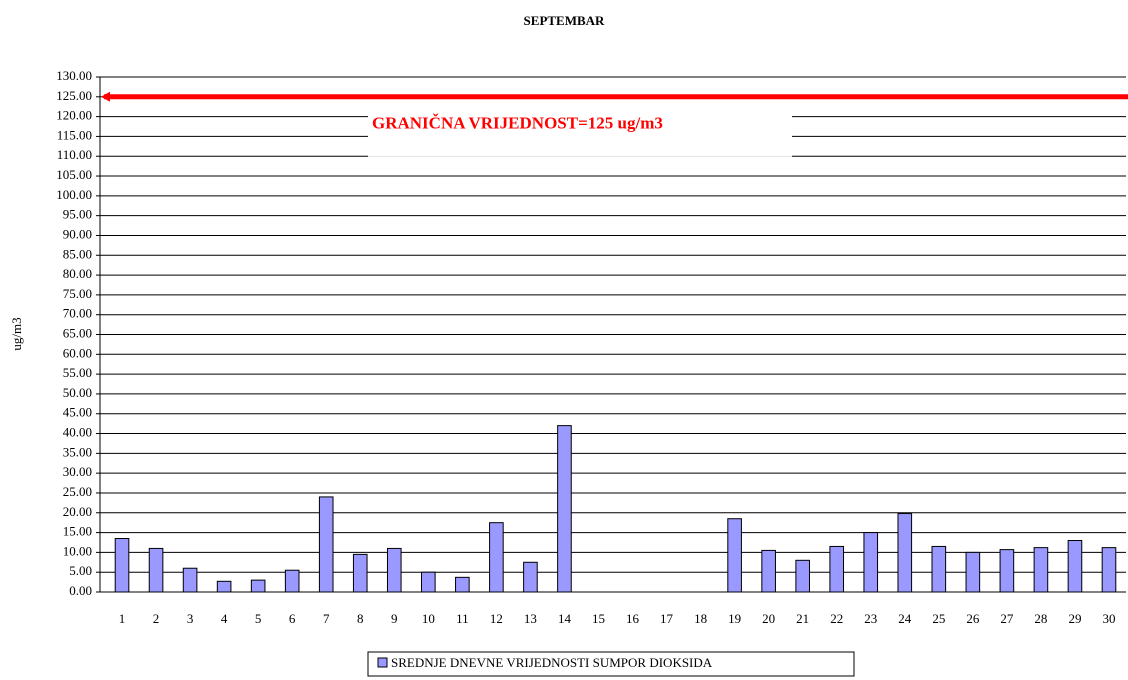 This screenshot has height=680, width=1128. What do you see at coordinates (530, 618) in the screenshot?
I see `x-tick-label: 13` at bounding box center [530, 618].